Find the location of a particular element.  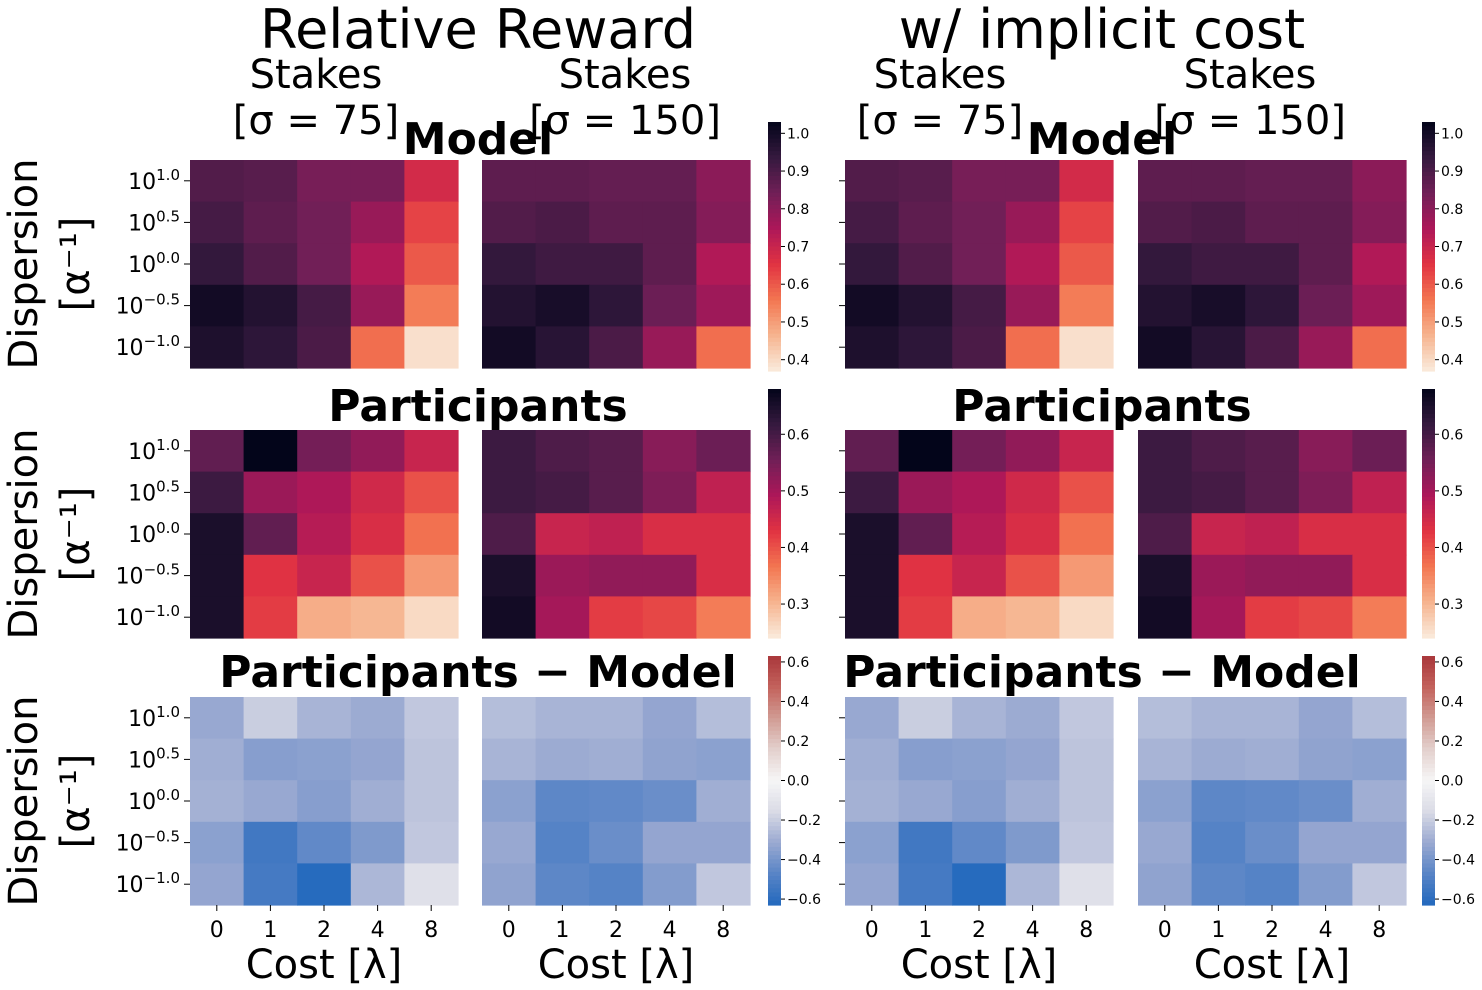

y-axis-label: Dispersion is located at coordinates (24, 801).